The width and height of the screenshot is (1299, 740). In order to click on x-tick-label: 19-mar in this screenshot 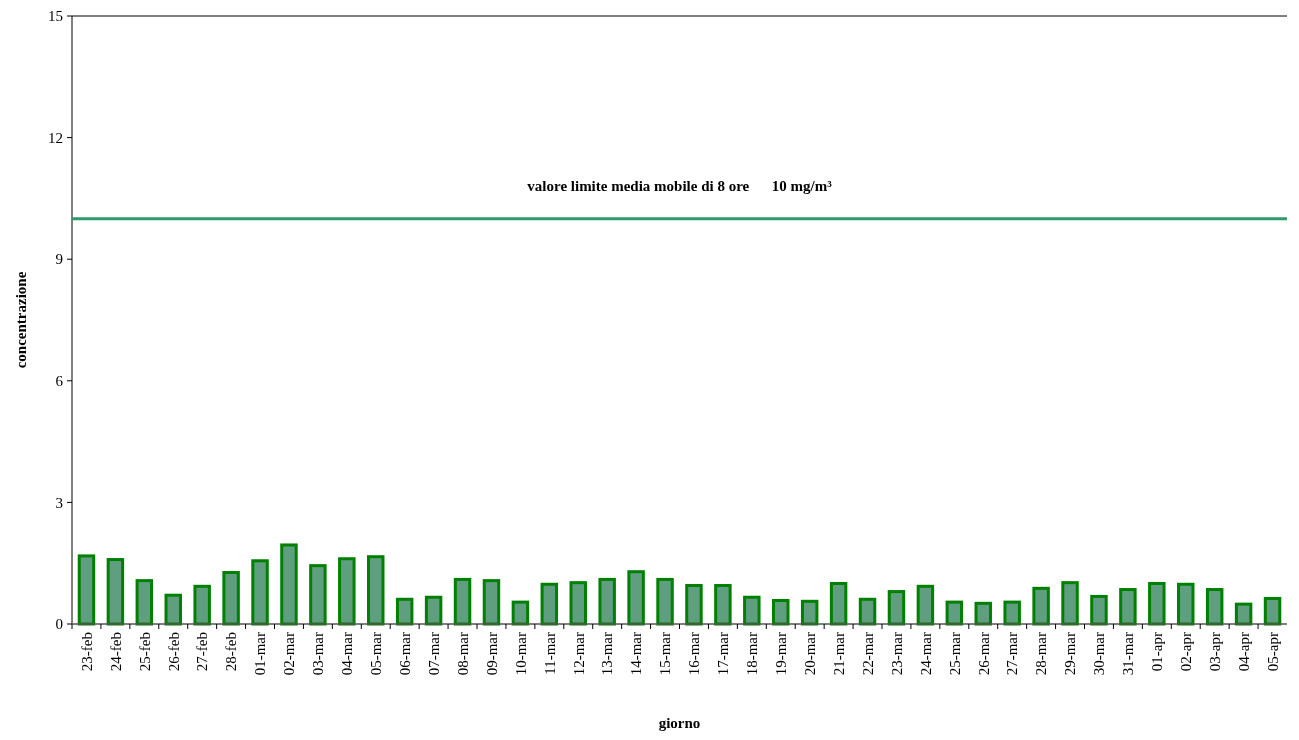, I will do `click(781, 654)`.